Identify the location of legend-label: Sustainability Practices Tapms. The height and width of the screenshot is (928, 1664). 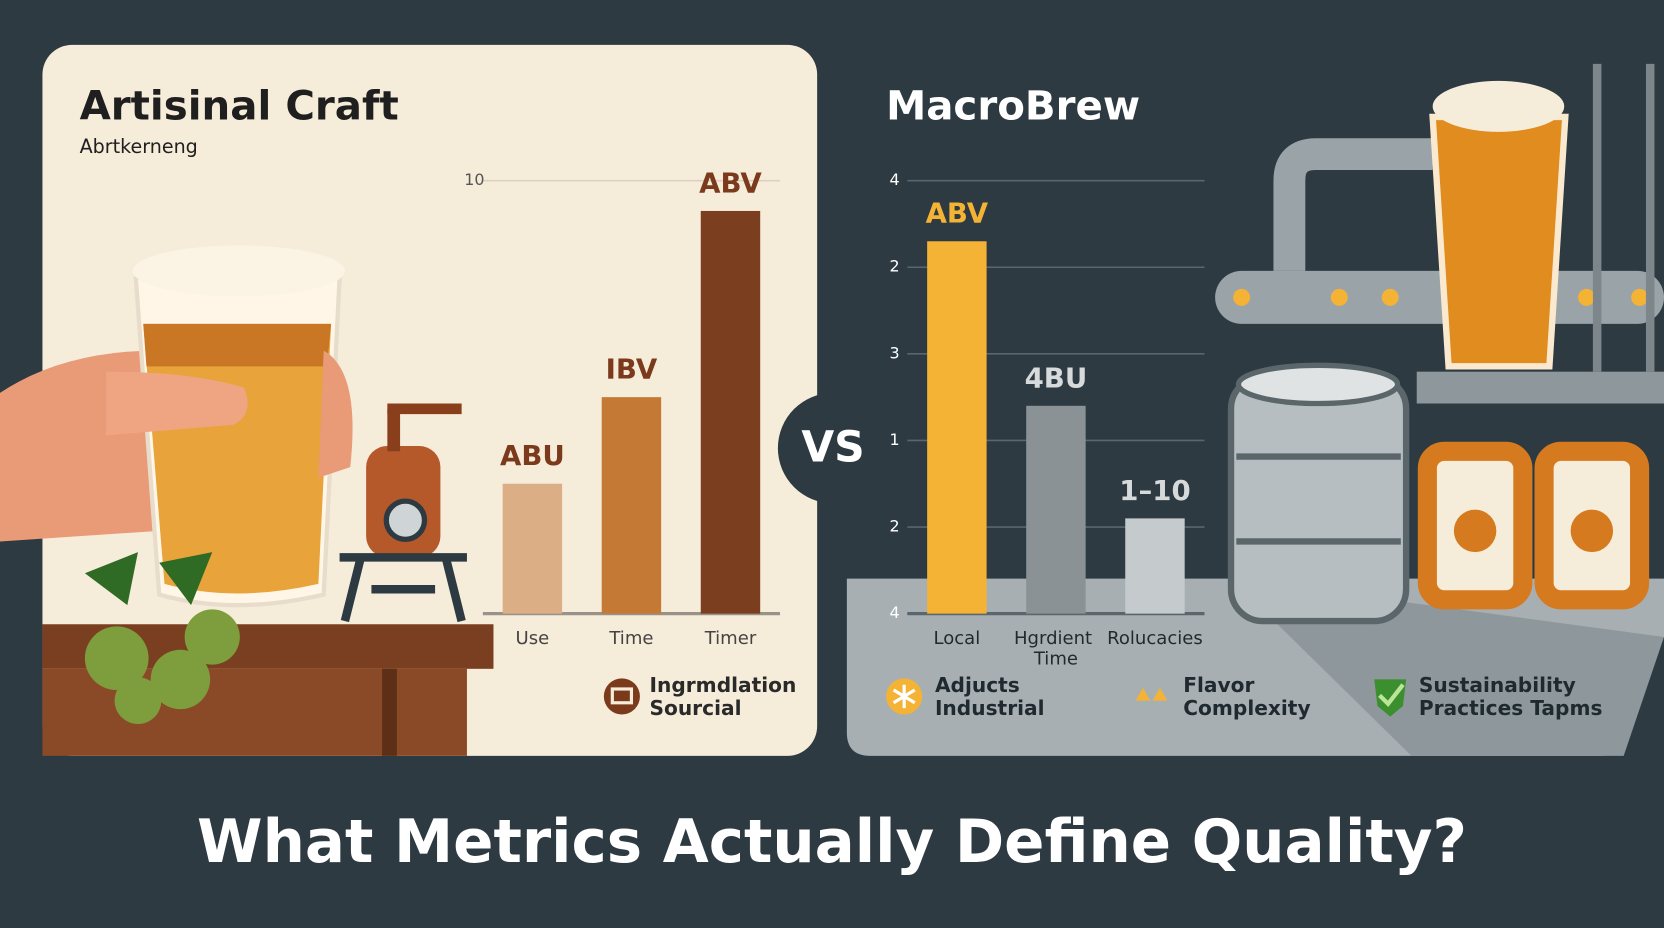
(1511, 695).